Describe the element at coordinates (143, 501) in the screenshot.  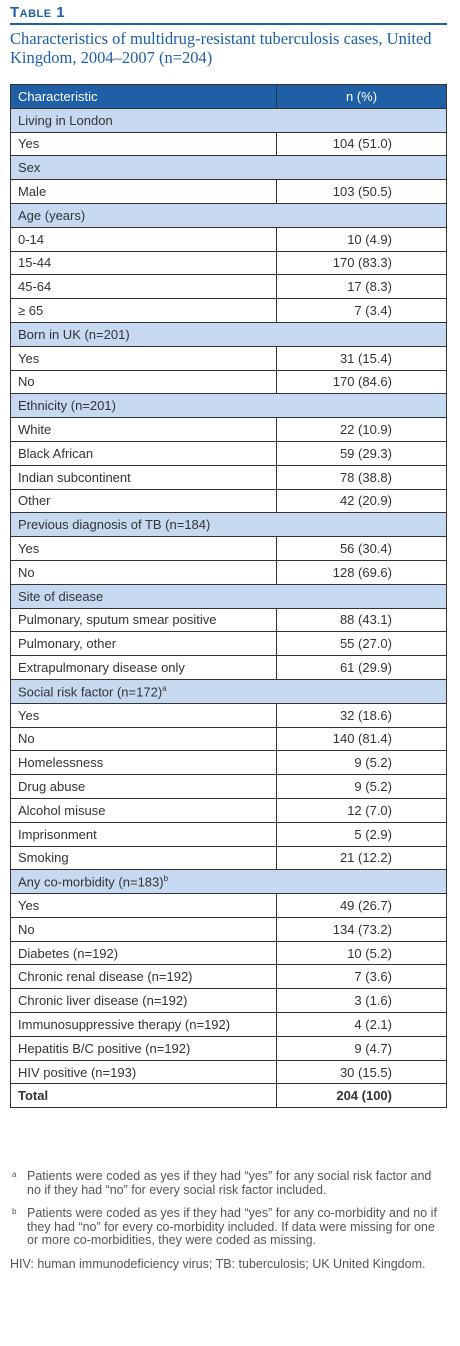
I see `row-label: Other` at that location.